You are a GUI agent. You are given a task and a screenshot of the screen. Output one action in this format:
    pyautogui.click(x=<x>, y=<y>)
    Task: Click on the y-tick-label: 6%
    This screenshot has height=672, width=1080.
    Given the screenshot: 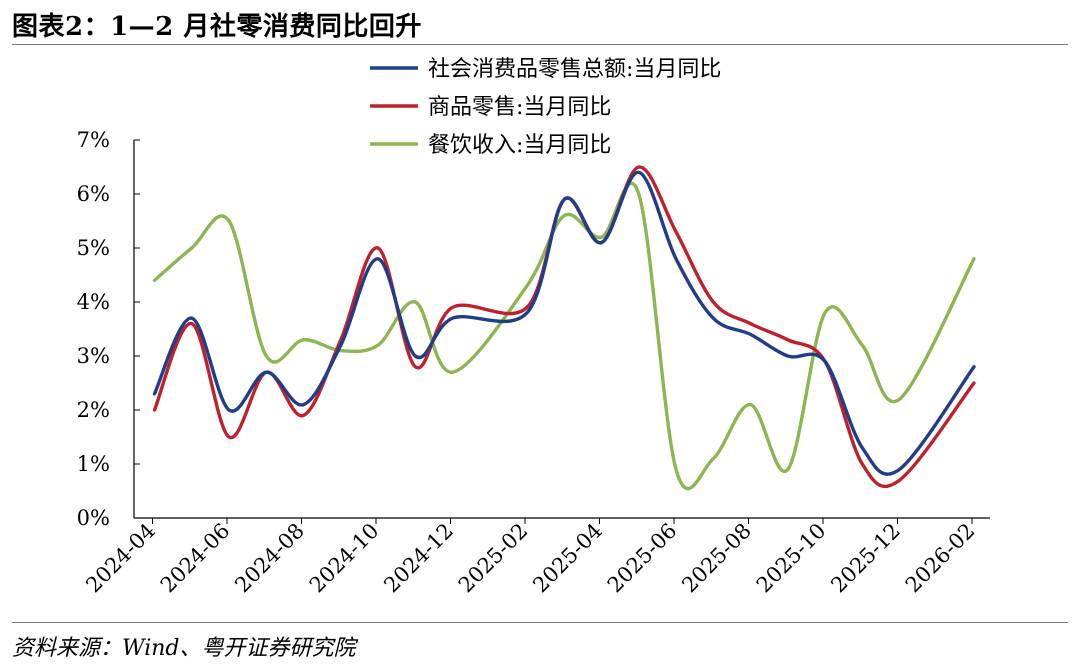 What is the action you would take?
    pyautogui.click(x=93, y=194)
    